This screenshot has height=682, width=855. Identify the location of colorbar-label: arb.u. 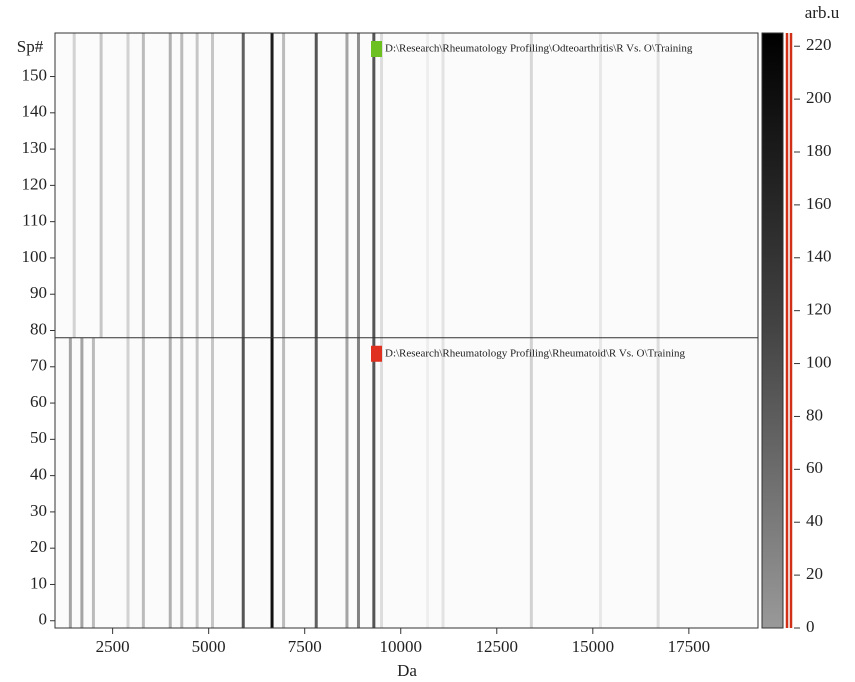
(822, 12).